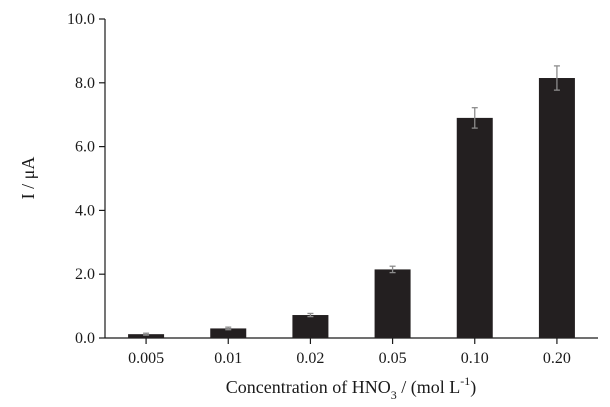  Describe the element at coordinates (465, 381) in the screenshot. I see `x-axis-title-superscript: -1` at that location.